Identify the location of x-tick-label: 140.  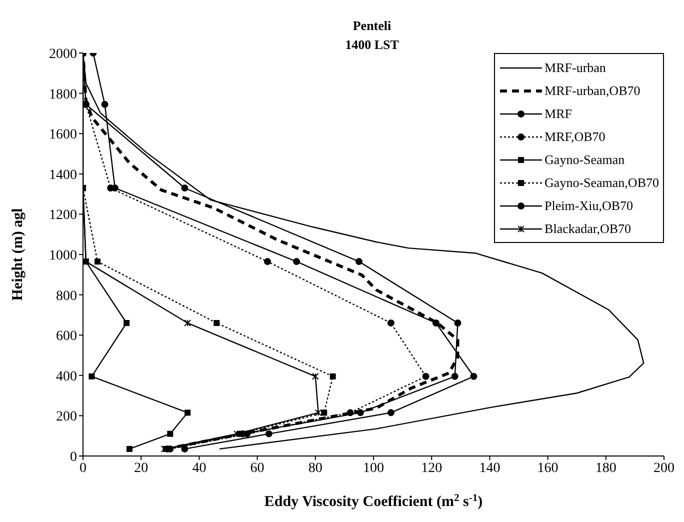
(489, 468).